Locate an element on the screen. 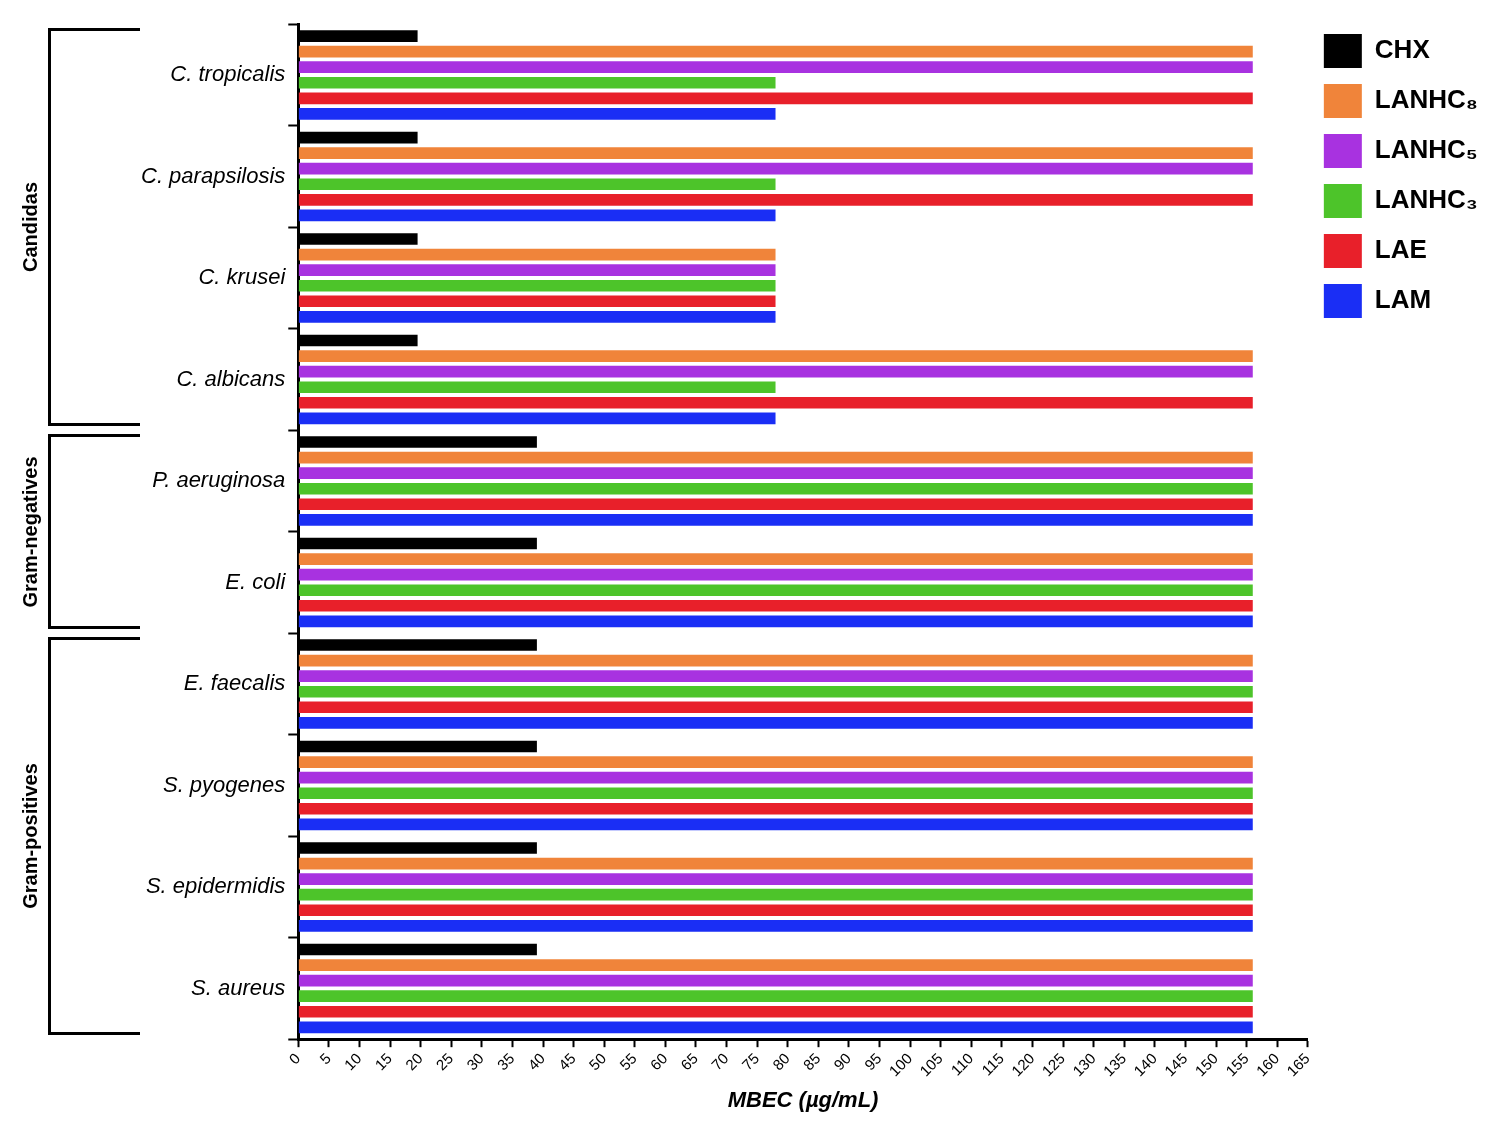 This screenshot has width=1499, height=1123. y-tick-label: S. pyogenes is located at coordinates (224, 784).